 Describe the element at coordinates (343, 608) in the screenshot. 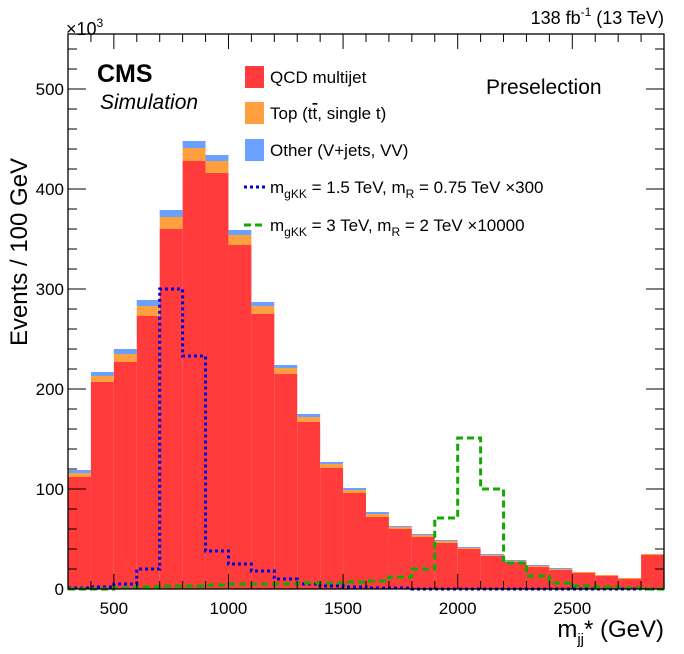

I see `x-tick-label: 1500` at that location.